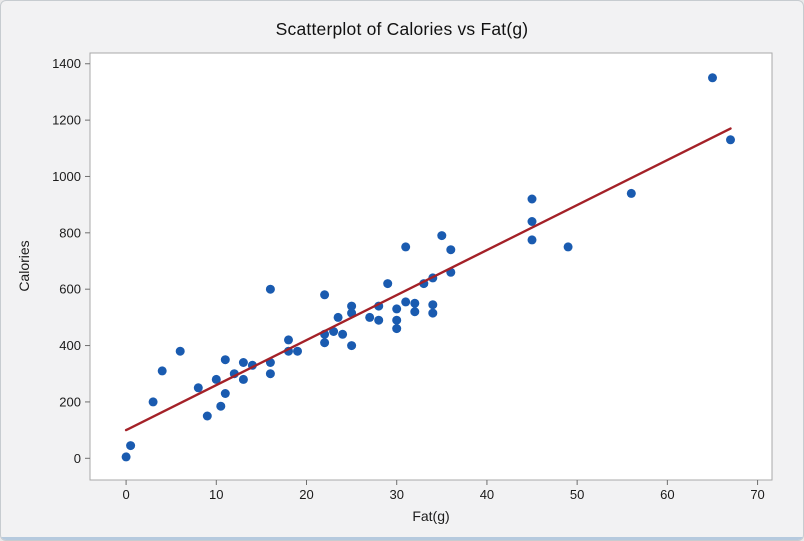  I want to click on window-bottom-edge, so click(402, 538).